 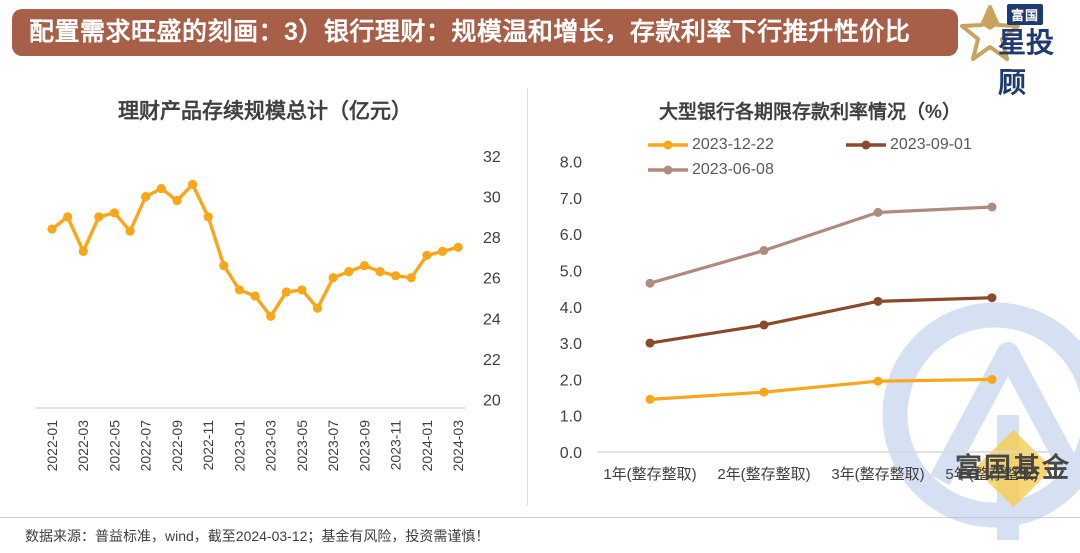 What do you see at coordinates (492, 400) in the screenshot?
I see `y-tick-label: 20` at bounding box center [492, 400].